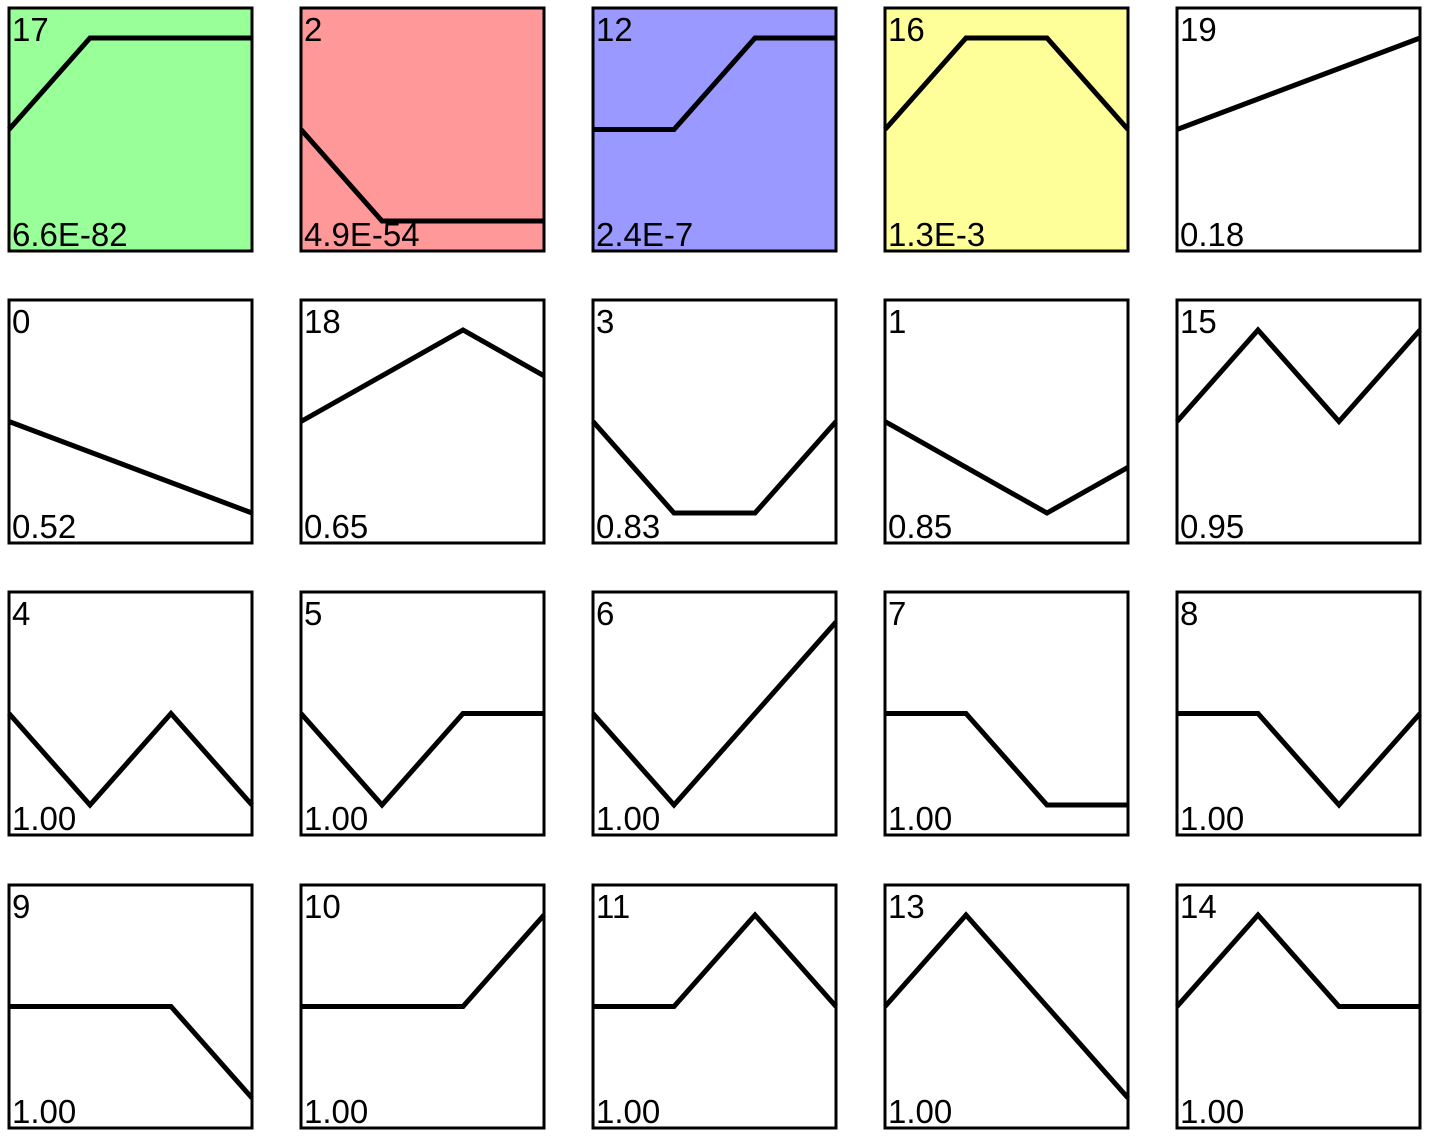 Image resolution: width=1429 pixels, height=1136 pixels. I want to click on profile-panel-15: 150.95, so click(1298, 421).